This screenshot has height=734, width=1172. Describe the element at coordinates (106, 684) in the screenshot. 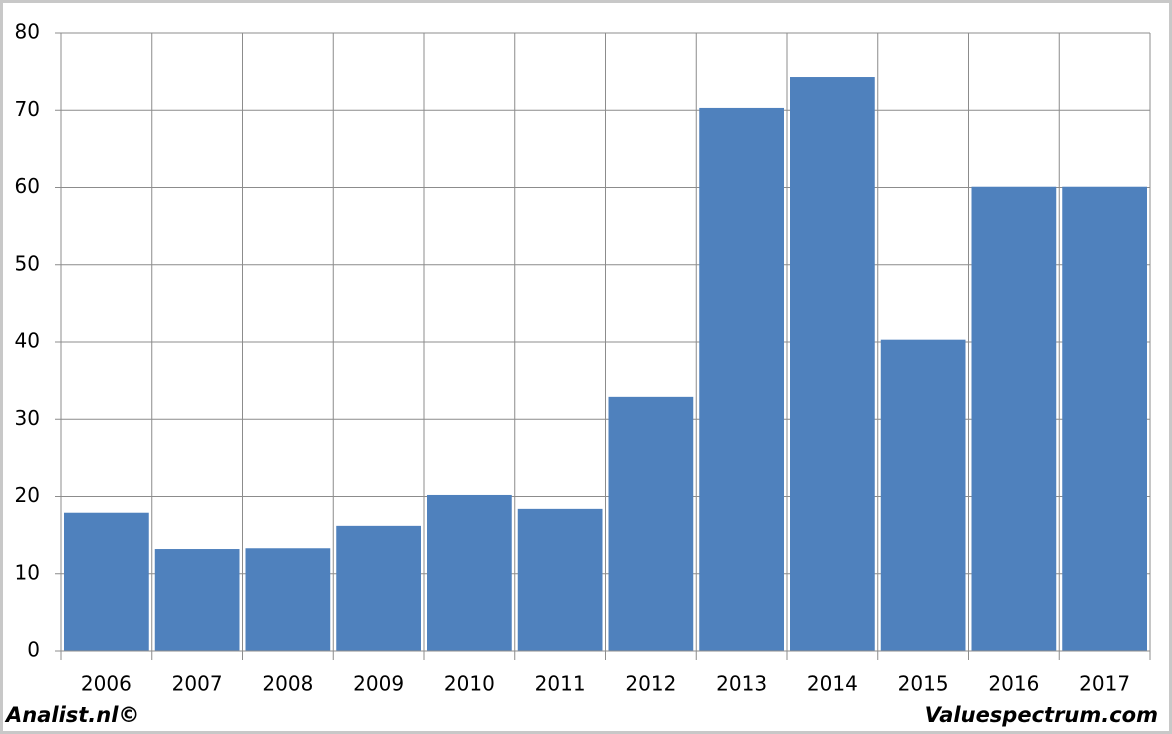

I see `x-tick-label: 2006` at that location.